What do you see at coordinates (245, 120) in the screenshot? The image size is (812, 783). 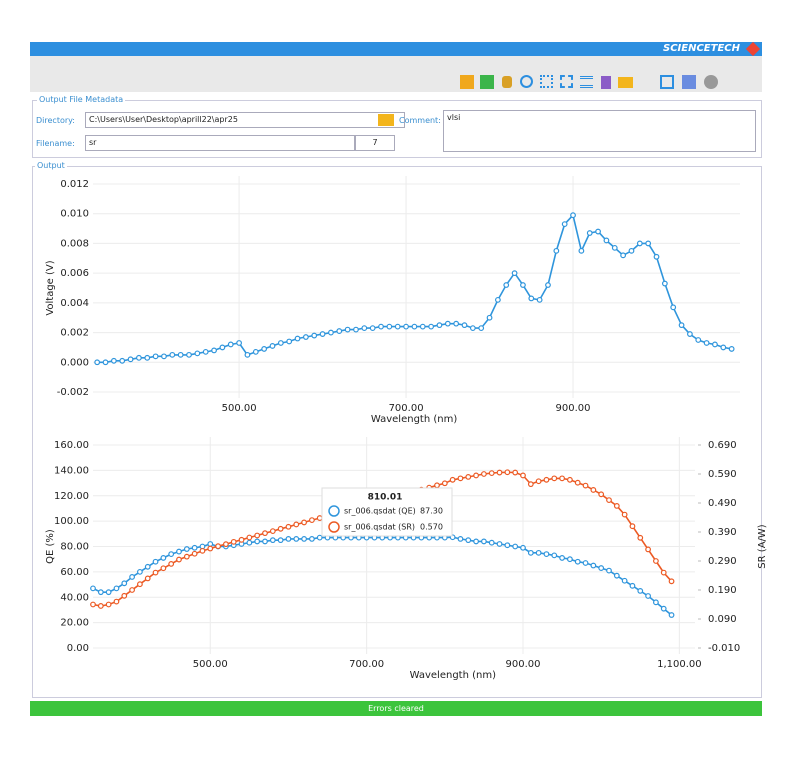 I see `directory-field: C:\Users\User\Desktop\aprill22\apr25` at bounding box center [245, 120].